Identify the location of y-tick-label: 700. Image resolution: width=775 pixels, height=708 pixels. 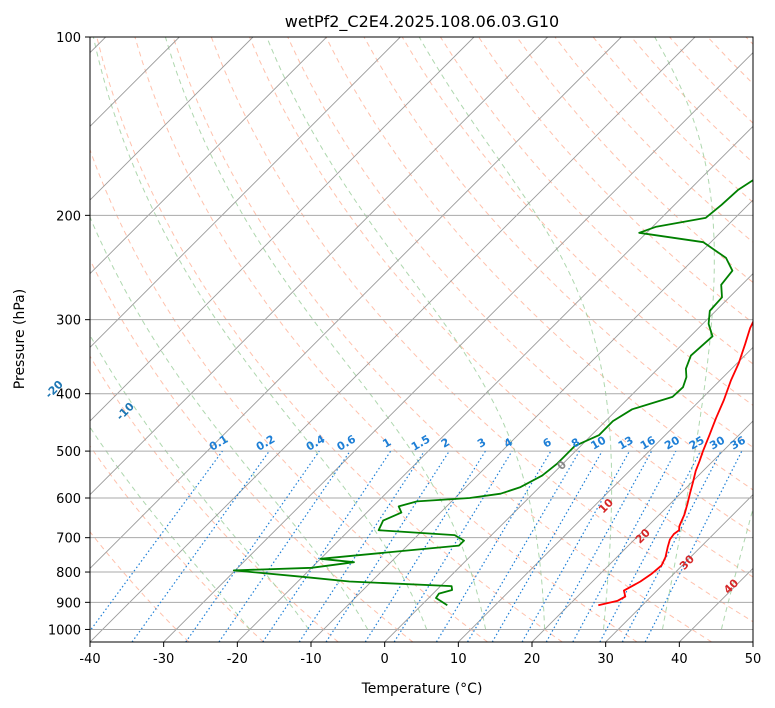
(68, 539).